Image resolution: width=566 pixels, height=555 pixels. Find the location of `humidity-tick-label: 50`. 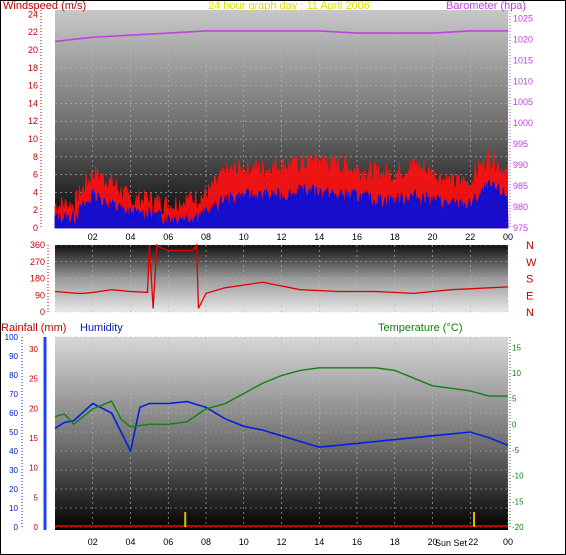

humidity-tick-label: 50 is located at coordinates (13, 432).